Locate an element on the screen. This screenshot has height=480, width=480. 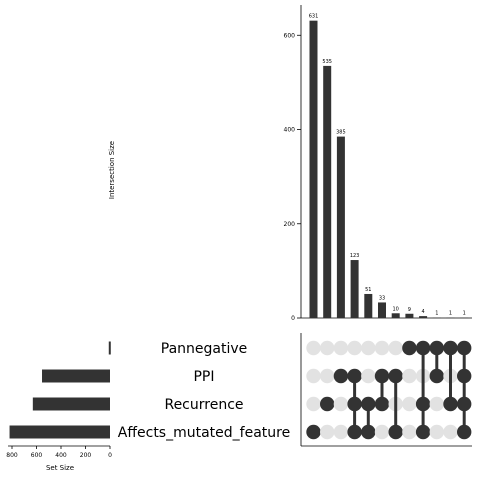
y-tick-label: 0 is located at coordinates (293, 318).